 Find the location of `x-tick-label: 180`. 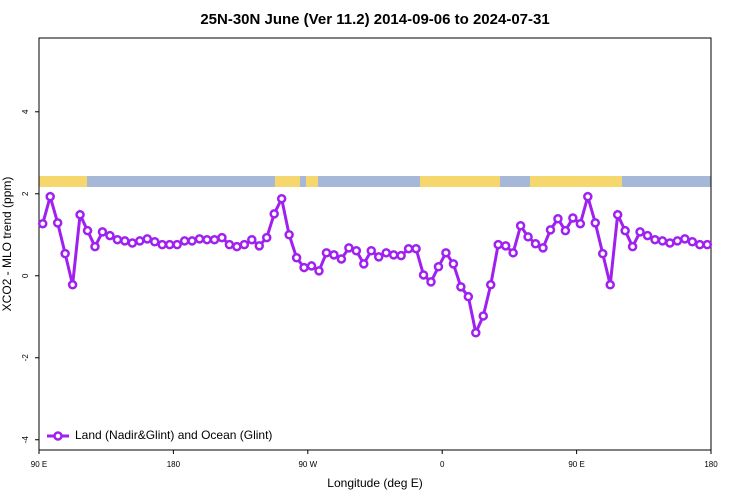

x-tick-label: 180 is located at coordinates (711, 464).